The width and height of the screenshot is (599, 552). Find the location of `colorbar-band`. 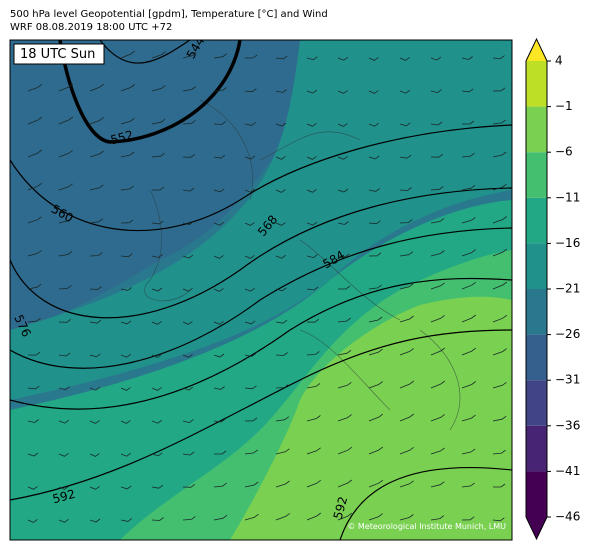

colorbar-band is located at coordinates (536, 357).